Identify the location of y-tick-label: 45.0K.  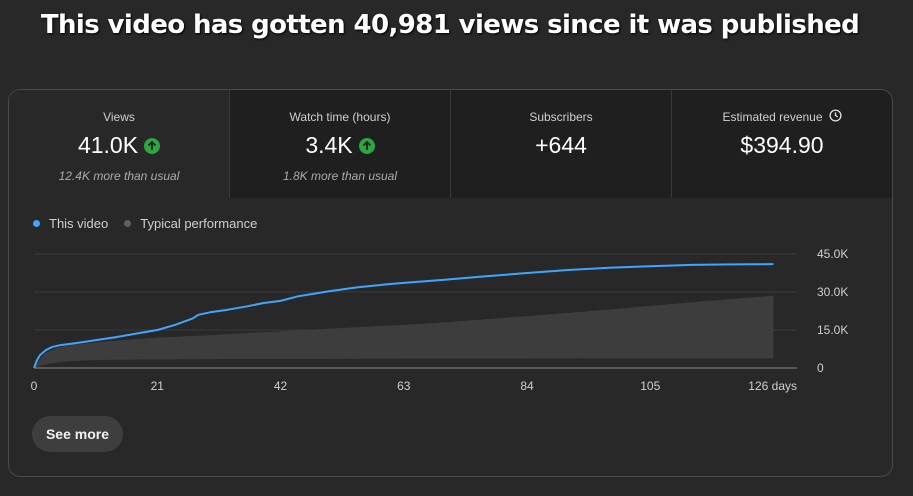
(832, 254).